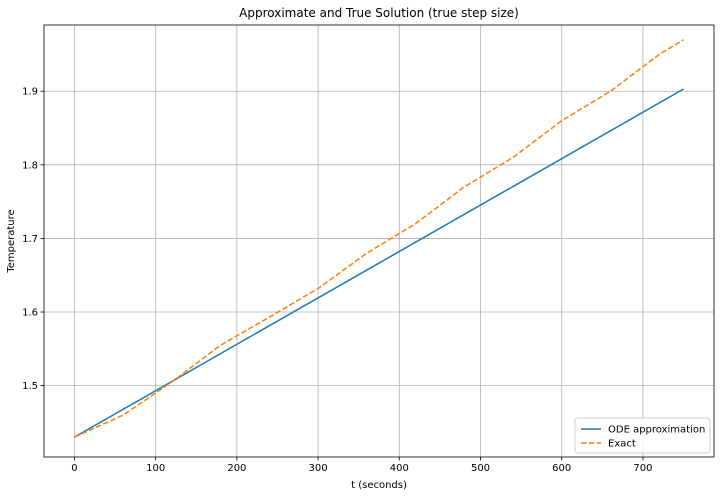 This screenshot has width=721, height=496. I want to click on y-tick-label: 1.5, so click(30, 386).